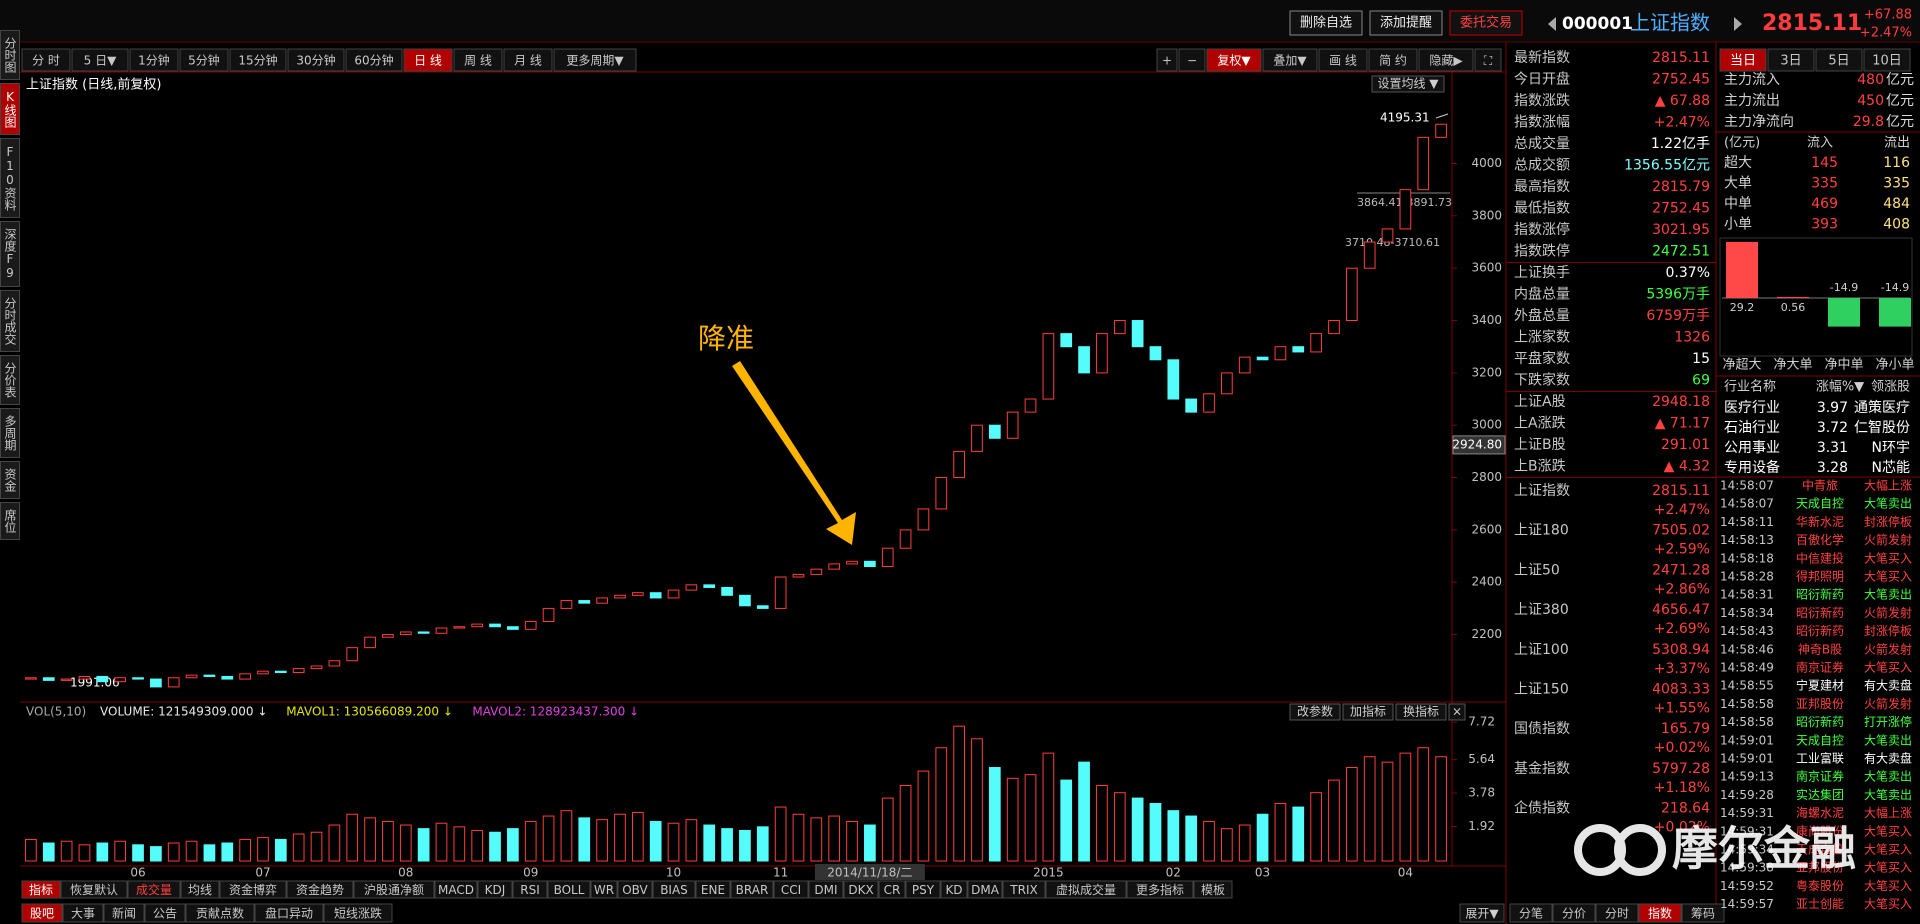 The width and height of the screenshot is (1920, 924). Describe the element at coordinates (10, 380) in the screenshot. I see `side-tab: 分价表` at that location.